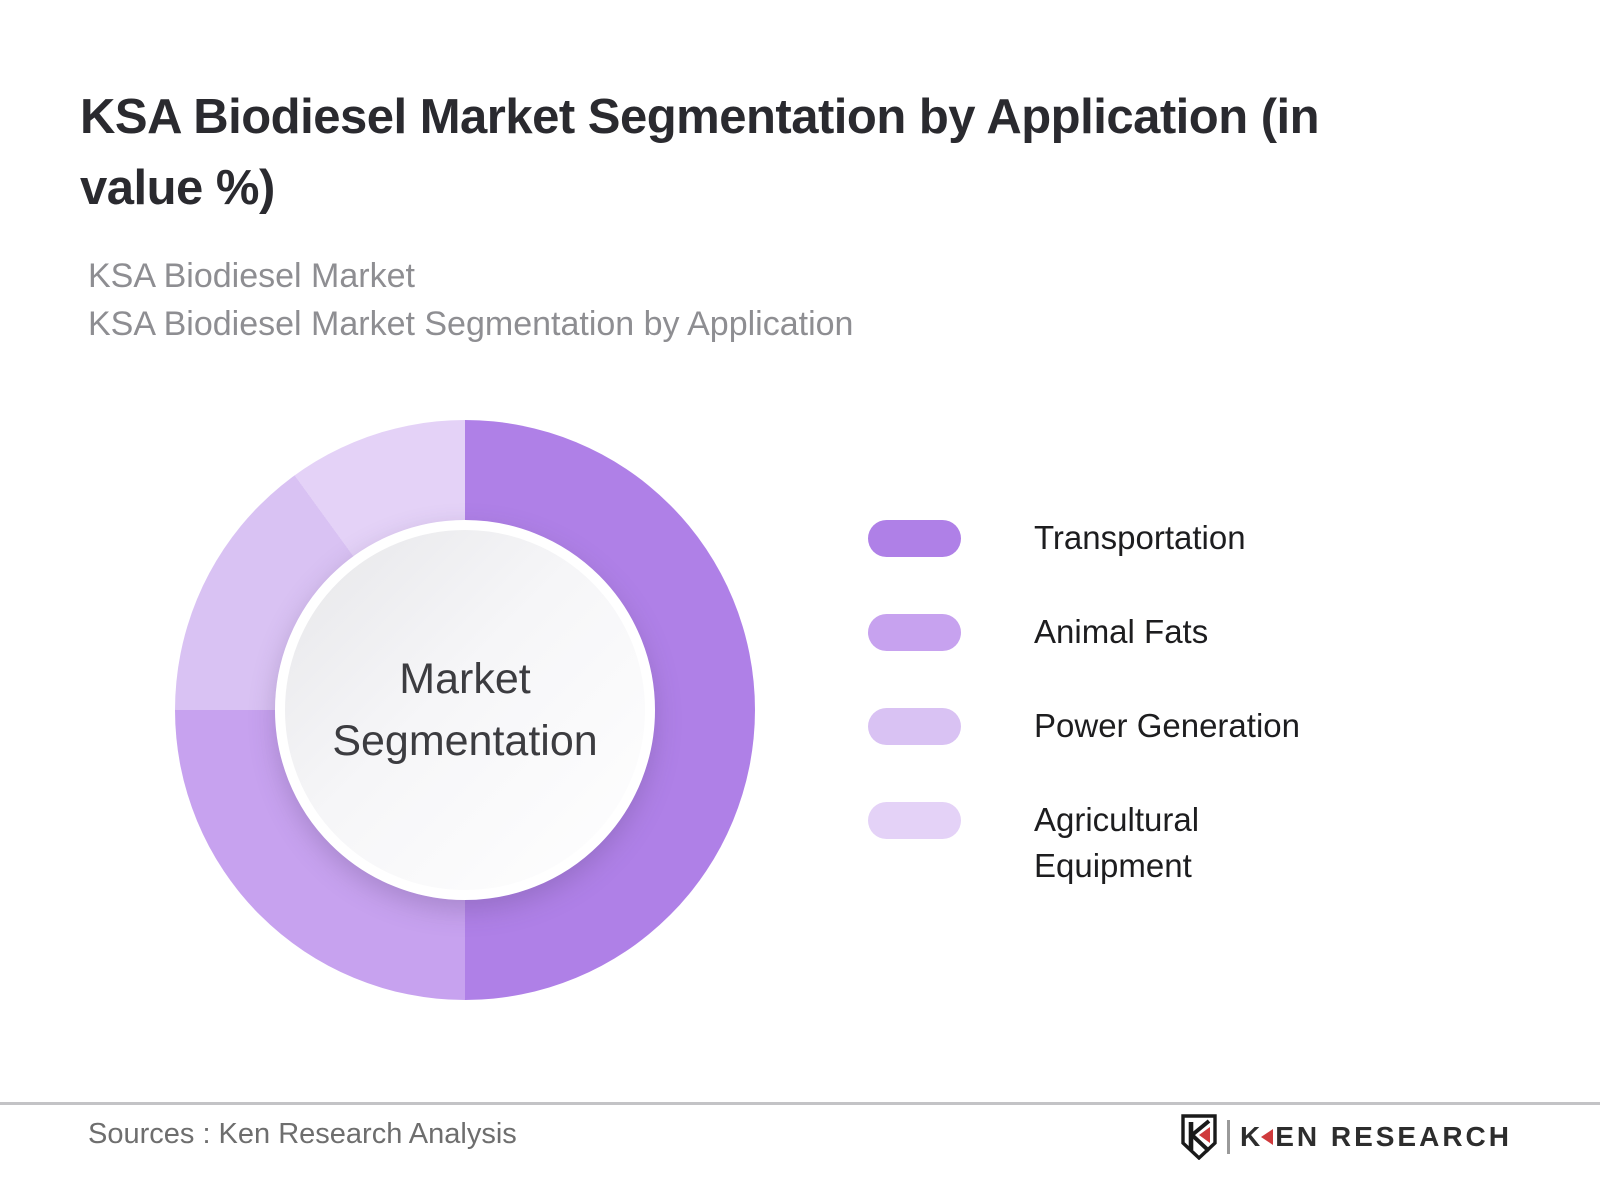 This screenshot has height=1200, width=1600. Describe the element at coordinates (914, 538) in the screenshot. I see `legend-swatch-transportation` at that location.